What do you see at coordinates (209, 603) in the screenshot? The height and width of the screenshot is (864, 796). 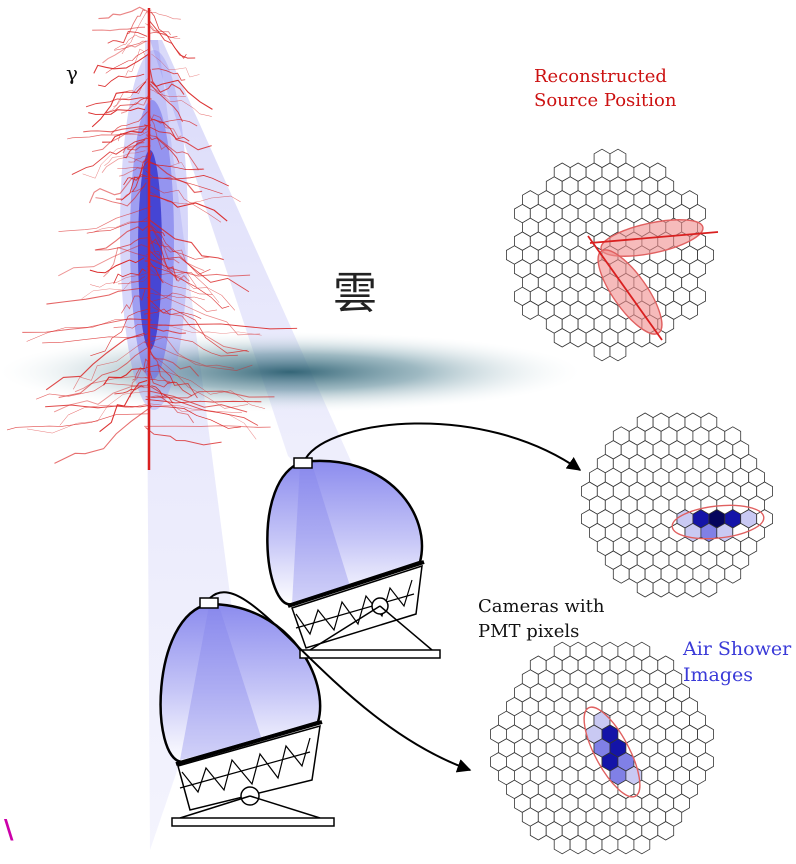 I see `camera-box-front` at bounding box center [209, 603].